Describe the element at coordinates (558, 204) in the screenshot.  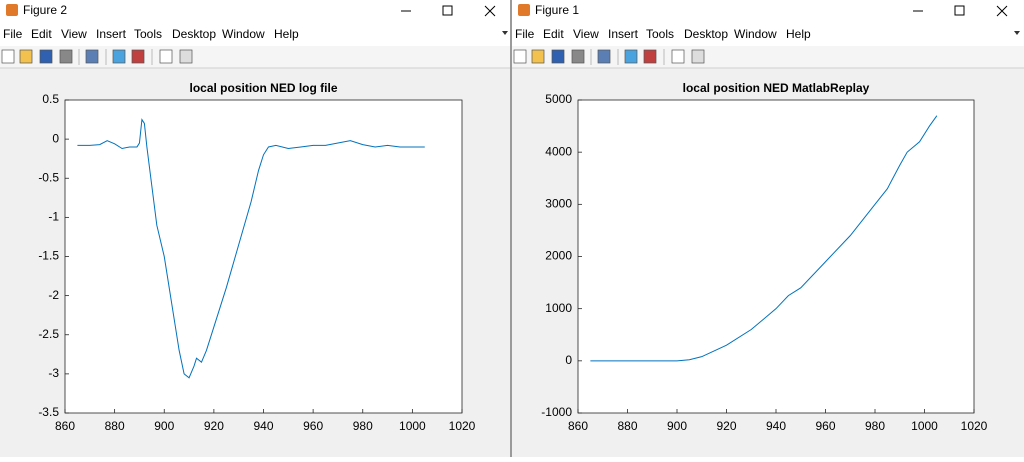
I see `y-tick-label: 3000` at that location.